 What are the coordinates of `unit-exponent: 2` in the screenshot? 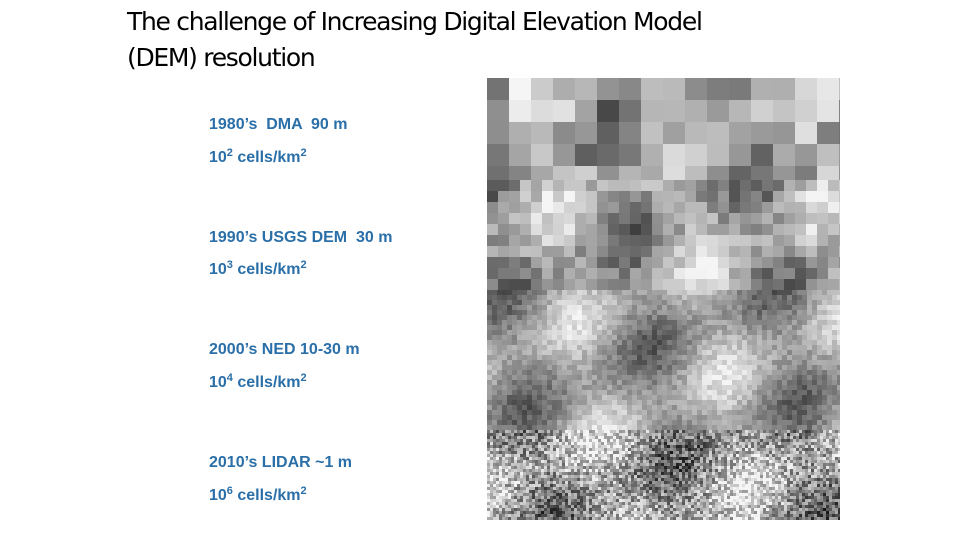 It's located at (303, 491).